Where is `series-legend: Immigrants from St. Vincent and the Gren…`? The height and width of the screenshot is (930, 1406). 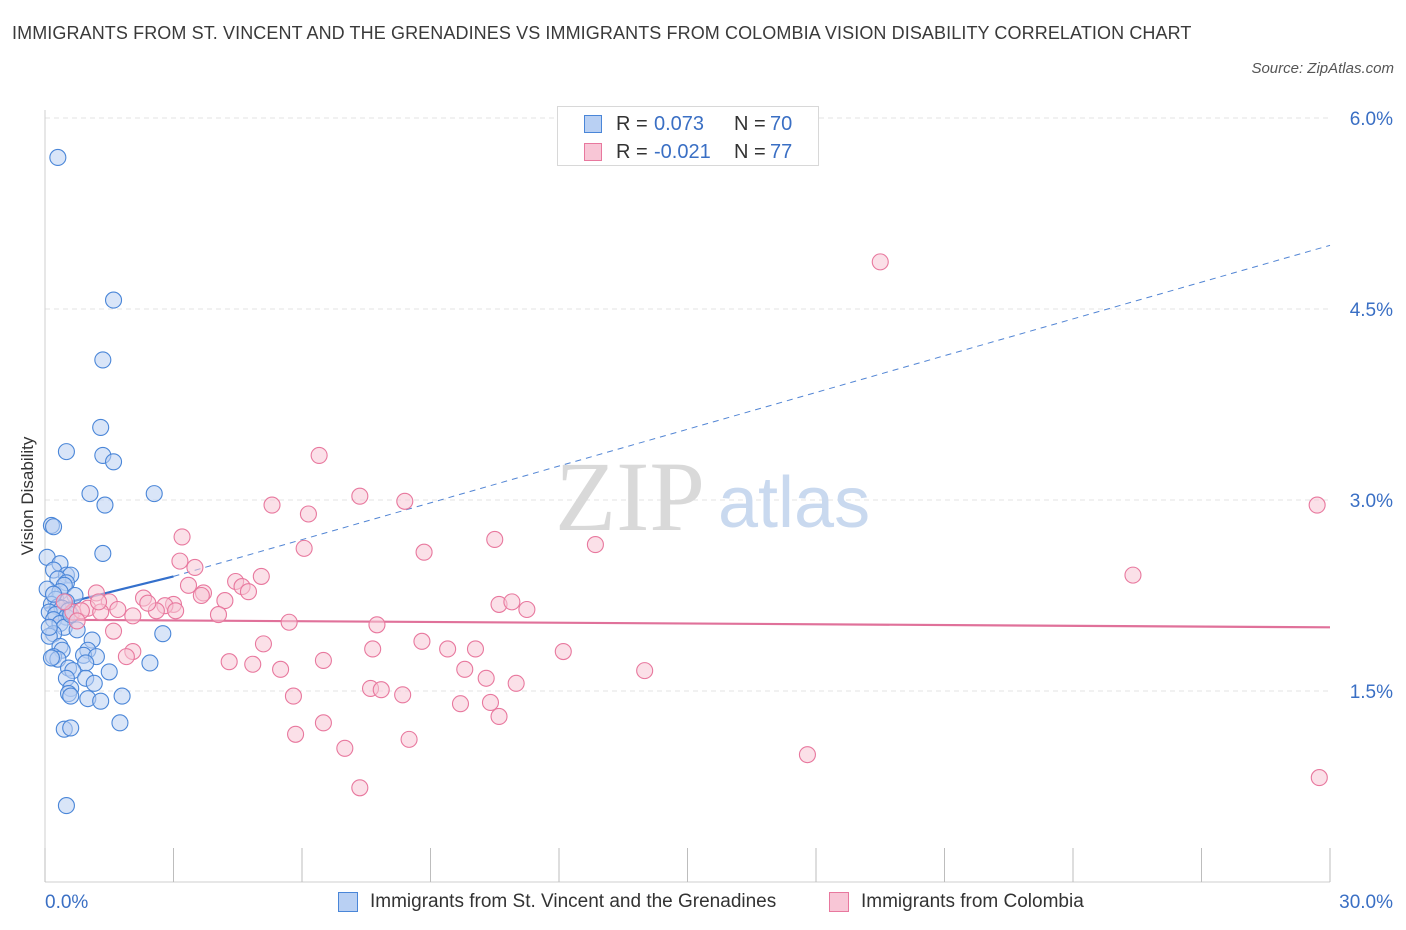 series-legend: Immigrants from St. Vincent and the Gren… is located at coordinates (703, 902).